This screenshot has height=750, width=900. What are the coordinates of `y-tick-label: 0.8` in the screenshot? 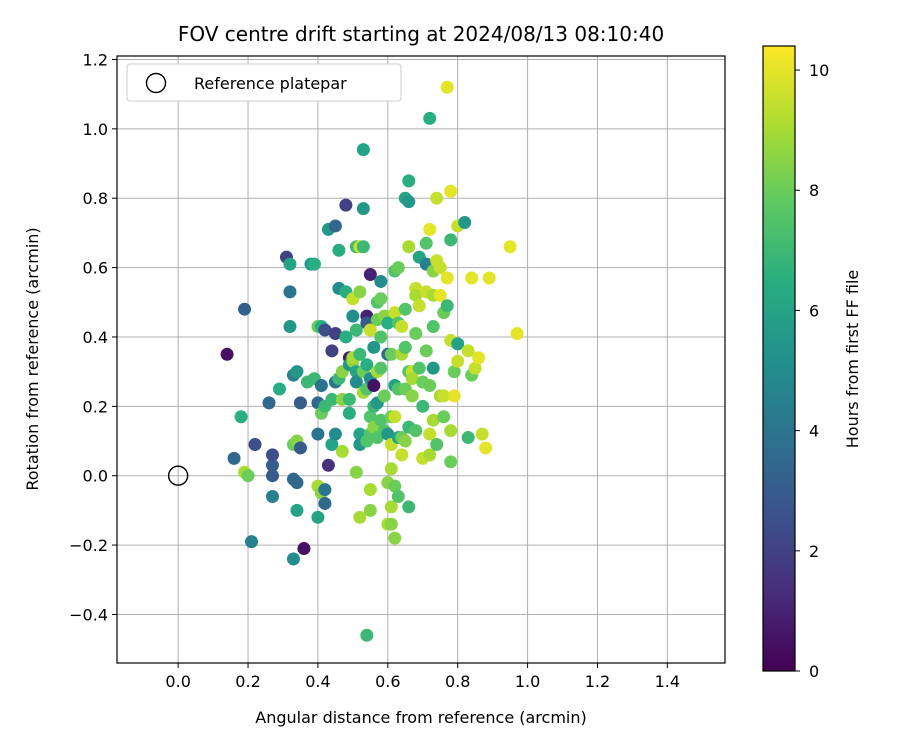 It's located at (95, 198).